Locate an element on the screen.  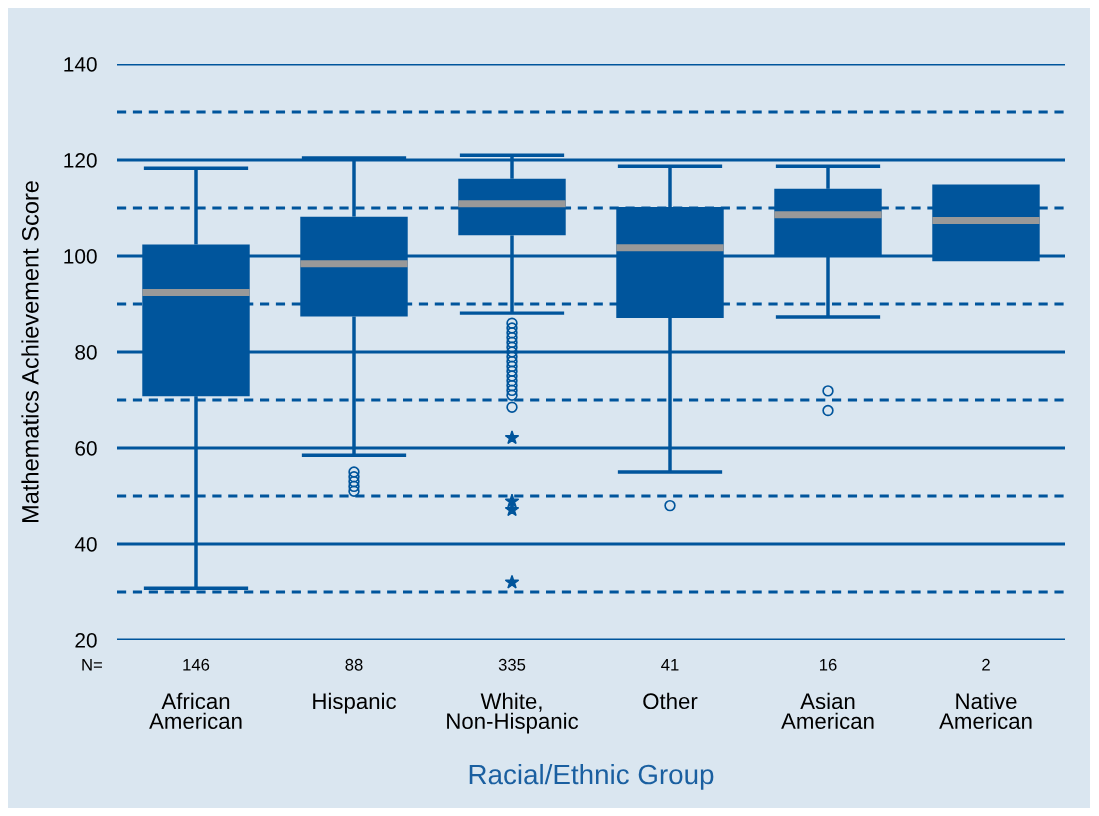
x-tick-label: Hispanic is located at coordinates (355, 703).